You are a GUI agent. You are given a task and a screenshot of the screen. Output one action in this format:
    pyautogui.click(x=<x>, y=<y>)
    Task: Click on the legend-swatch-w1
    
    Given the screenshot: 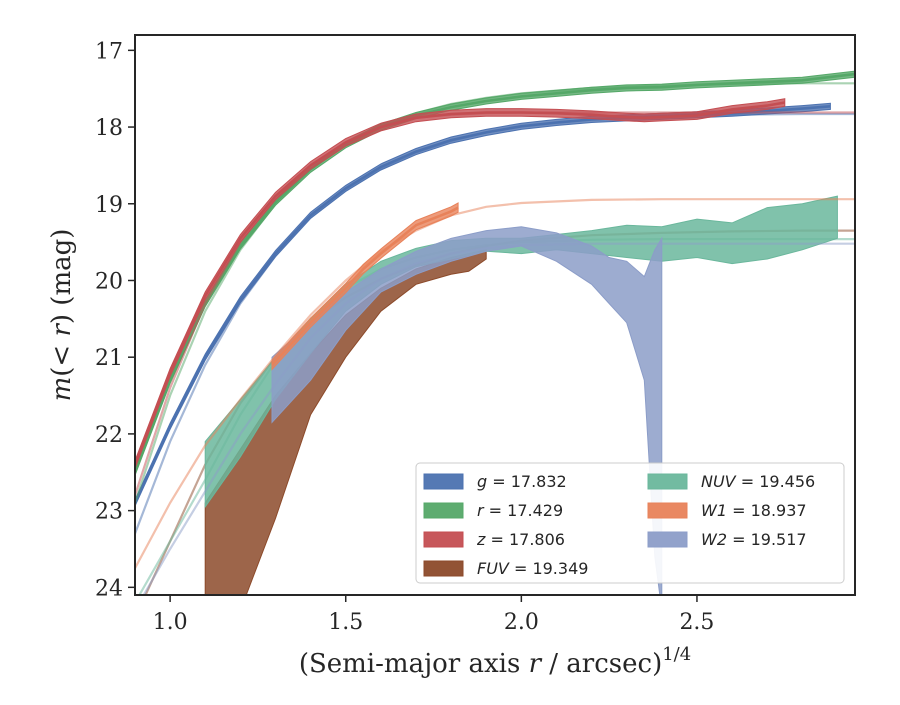 What is the action you would take?
    pyautogui.click(x=667, y=510)
    